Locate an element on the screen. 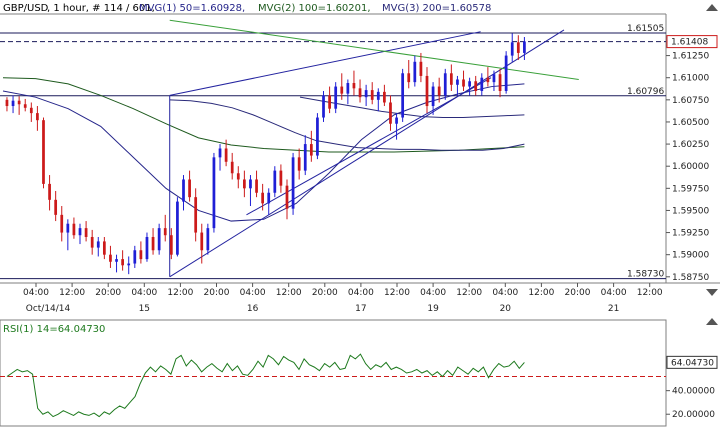 The height and width of the screenshot is (430, 720). rsi-tick-label: 20.00000 is located at coordinates (693, 415).